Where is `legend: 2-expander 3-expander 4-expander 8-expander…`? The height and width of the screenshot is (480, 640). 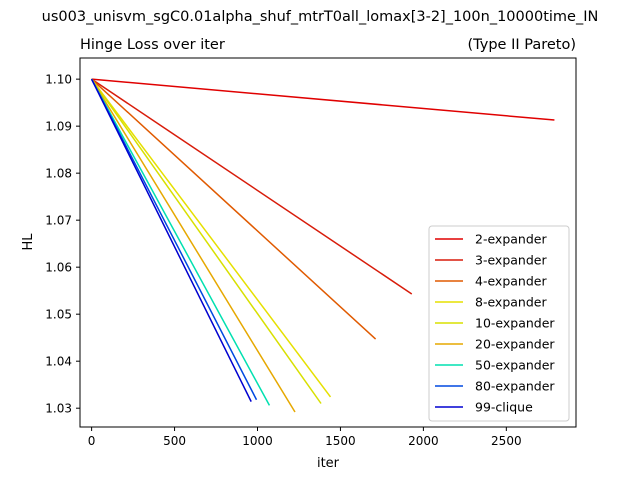
legend: 2-expander 3-expander 4-expander 8-expander… is located at coordinates (499, 323).